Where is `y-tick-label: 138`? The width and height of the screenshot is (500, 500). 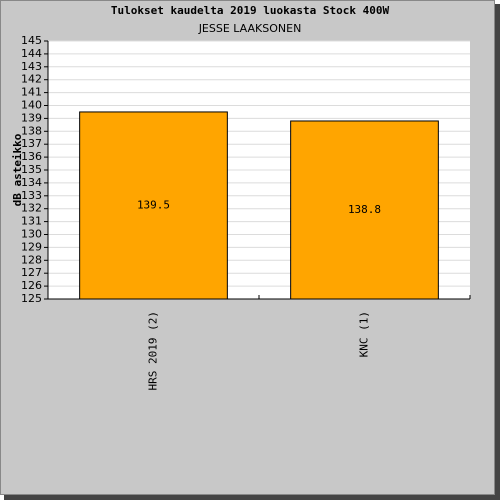
y-tick-label: 138 is located at coordinates (31, 130).